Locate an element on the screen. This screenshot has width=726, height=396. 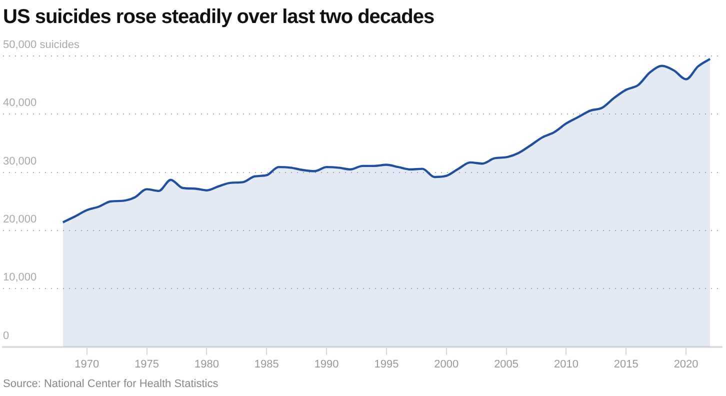
x-tick-label: 2005 is located at coordinates (506, 364).